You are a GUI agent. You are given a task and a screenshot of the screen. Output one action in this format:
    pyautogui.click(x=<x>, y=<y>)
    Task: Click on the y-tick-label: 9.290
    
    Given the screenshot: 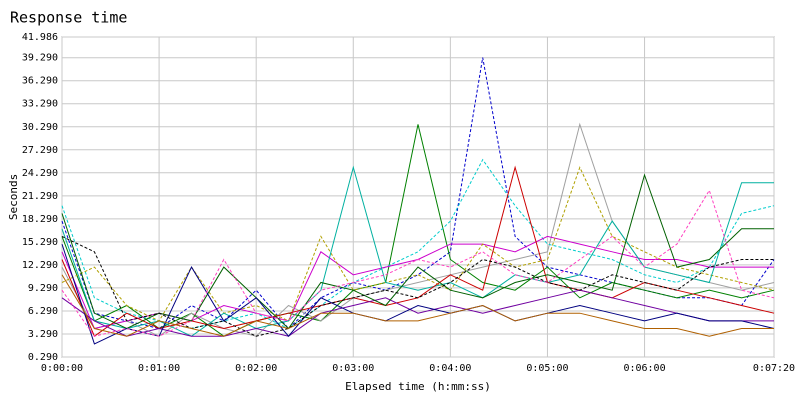 What is the action you would take?
    pyautogui.click(x=43, y=288)
    